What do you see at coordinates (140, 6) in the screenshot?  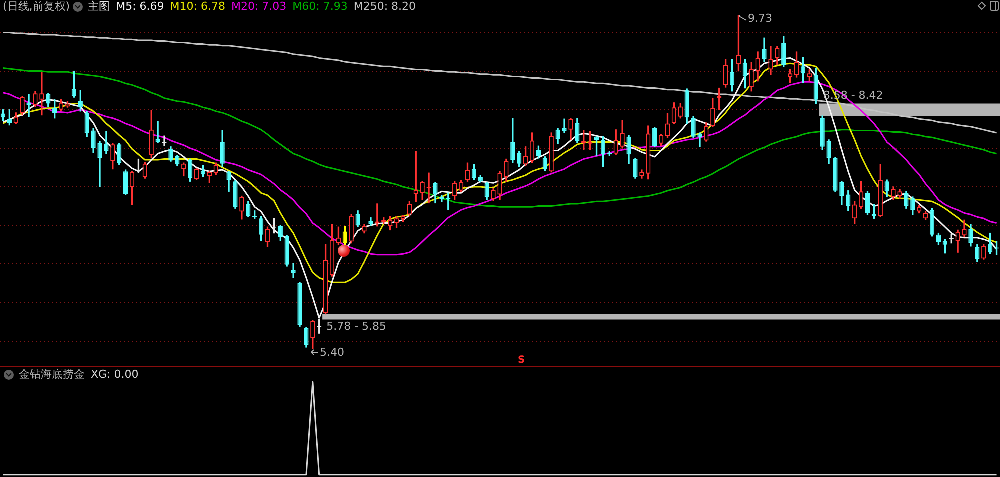 I see `text: M5: 6.69` at bounding box center [140, 6].